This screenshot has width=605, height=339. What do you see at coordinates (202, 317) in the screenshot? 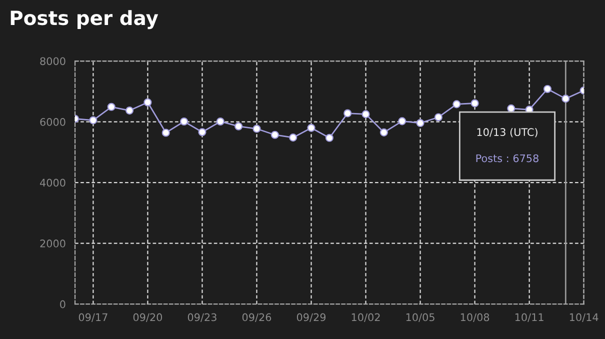
I see `x-tick-label: 09/23` at bounding box center [202, 317].